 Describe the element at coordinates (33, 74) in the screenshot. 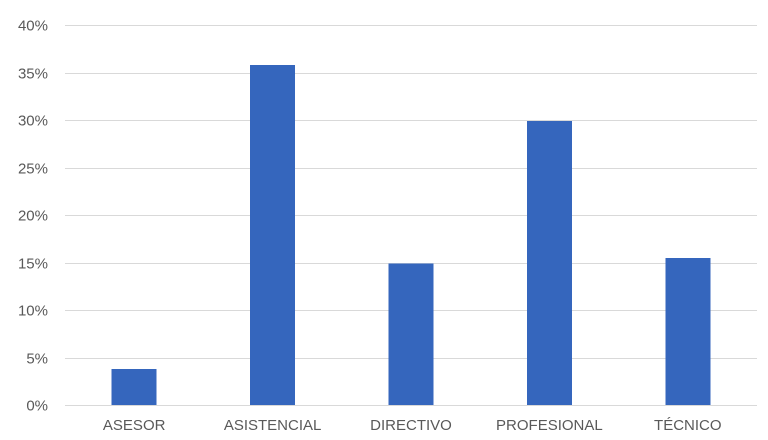

I see `y-tick-label: 35%` at that location.